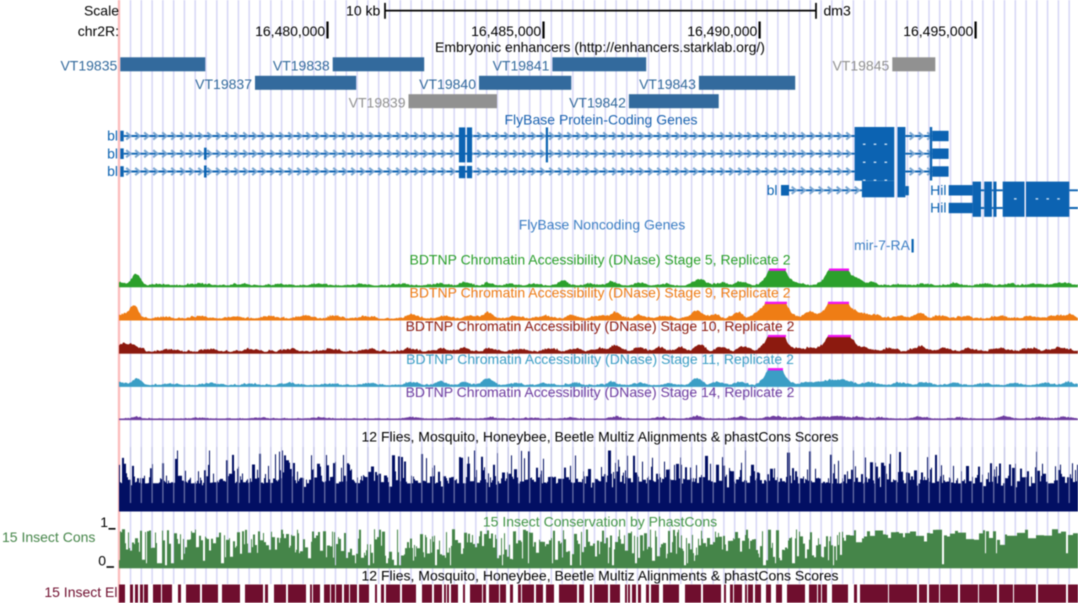 The image size is (1078, 603). Describe the element at coordinates (290, 31) in the screenshot. I see `svg-text: 16,480,000` at that location.